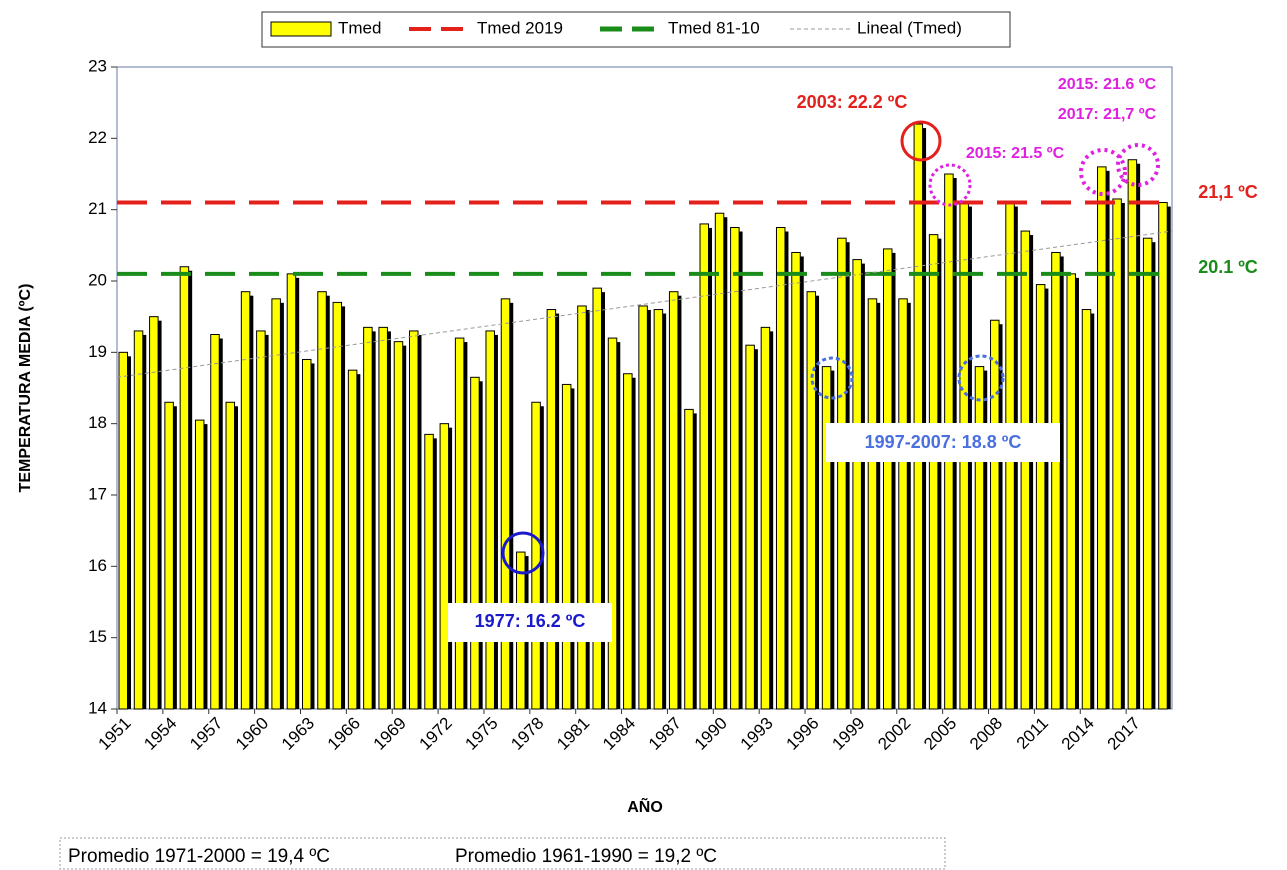  What do you see at coordinates (1228, 192) in the screenshot?
I see `annotation: 21,1 ºC` at bounding box center [1228, 192].